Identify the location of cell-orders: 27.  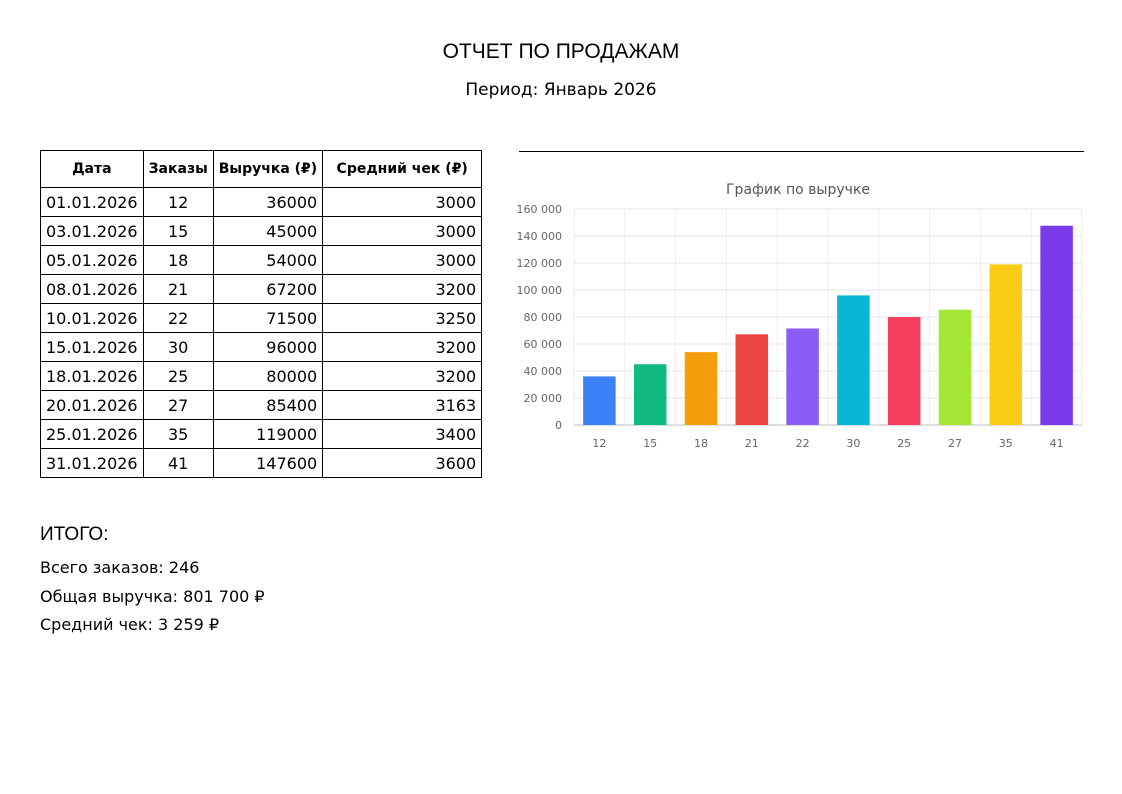
(178, 405).